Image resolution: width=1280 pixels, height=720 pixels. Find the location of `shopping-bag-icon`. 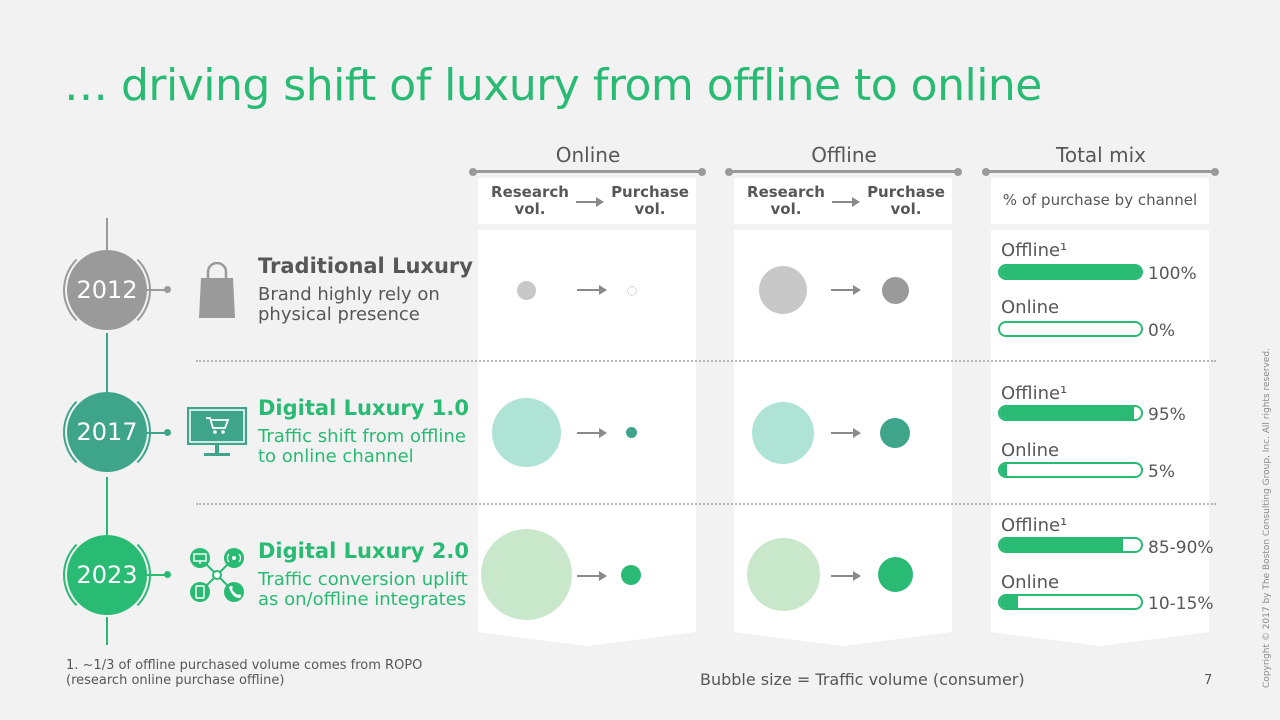

shopping-bag-icon is located at coordinates (217, 290).